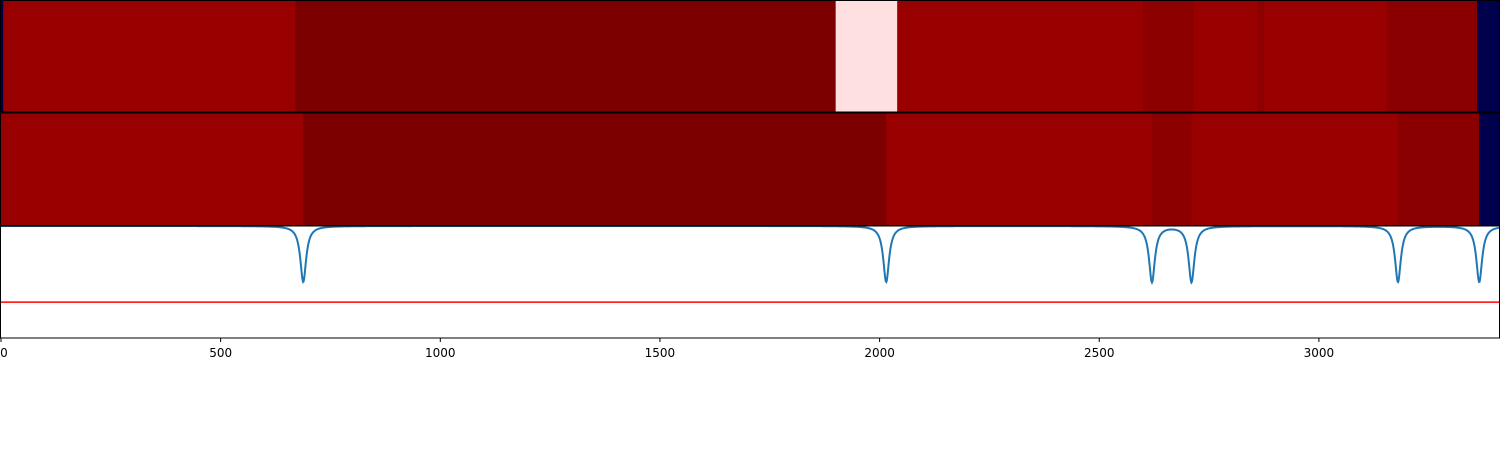  What do you see at coordinates (879, 353) in the screenshot?
I see `x-tick-label-2000: 2000` at bounding box center [879, 353].